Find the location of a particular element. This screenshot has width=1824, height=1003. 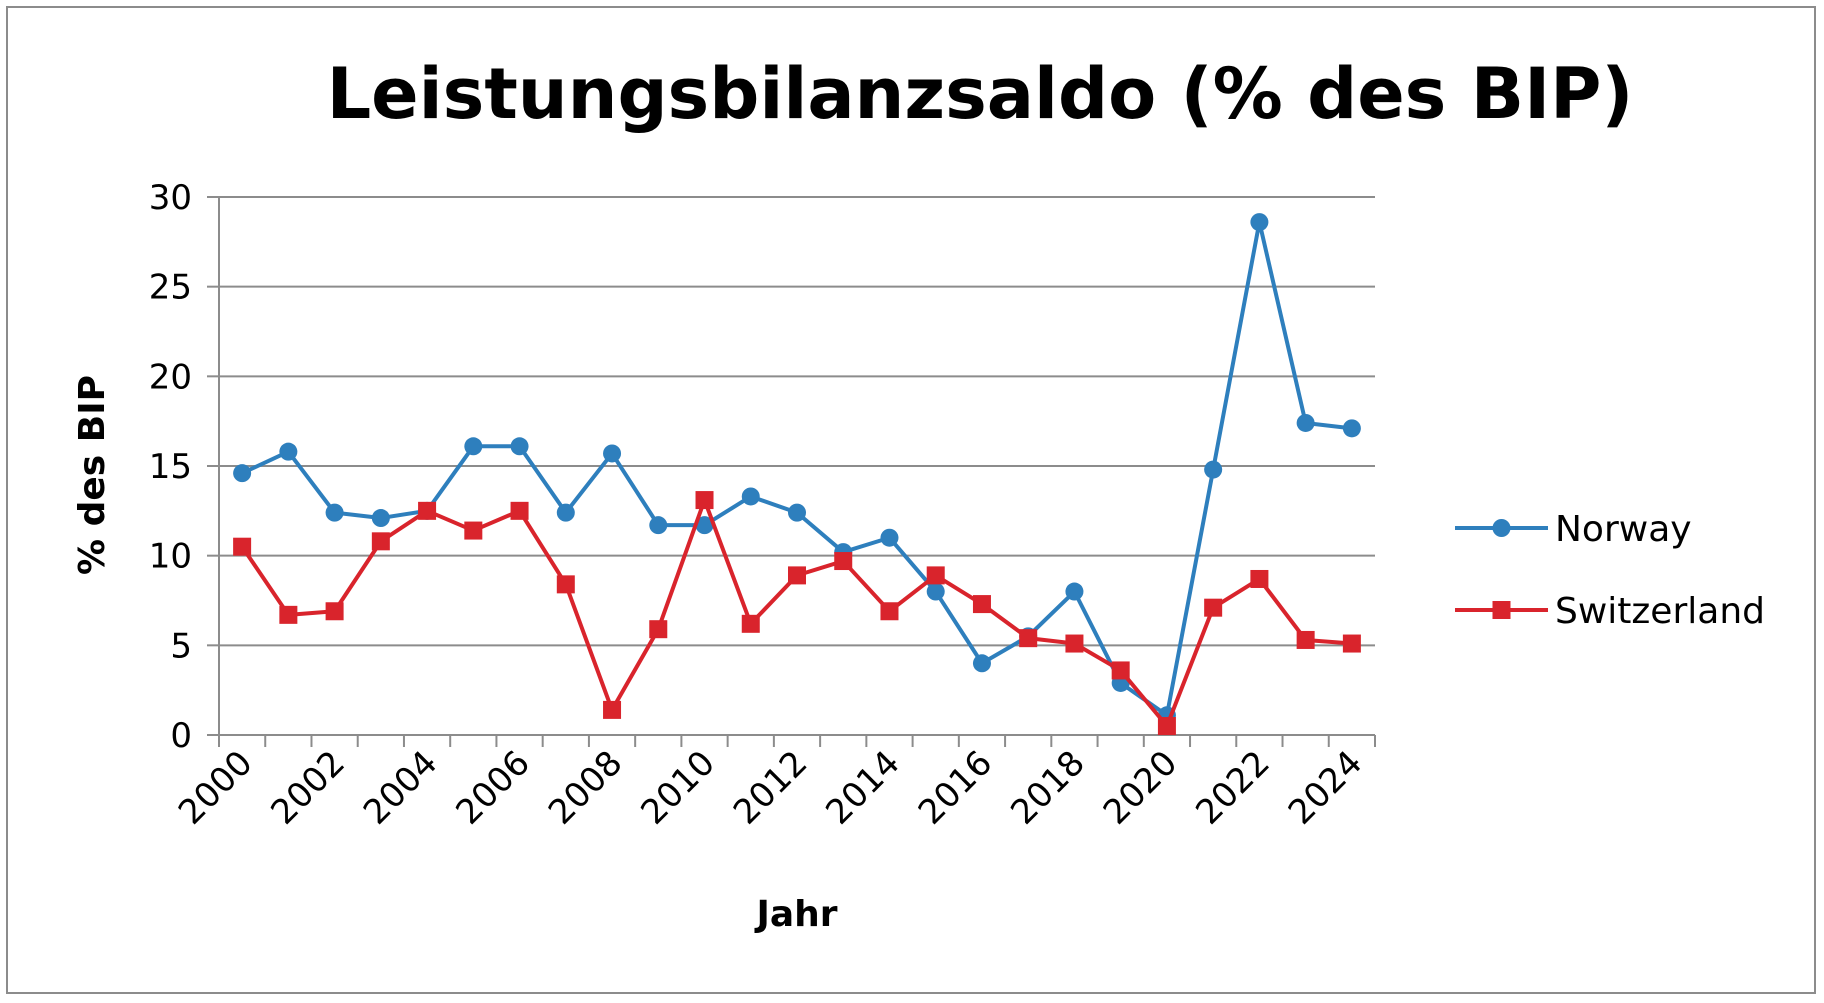

y-tick-label-5: 5 is located at coordinates (181, 646).